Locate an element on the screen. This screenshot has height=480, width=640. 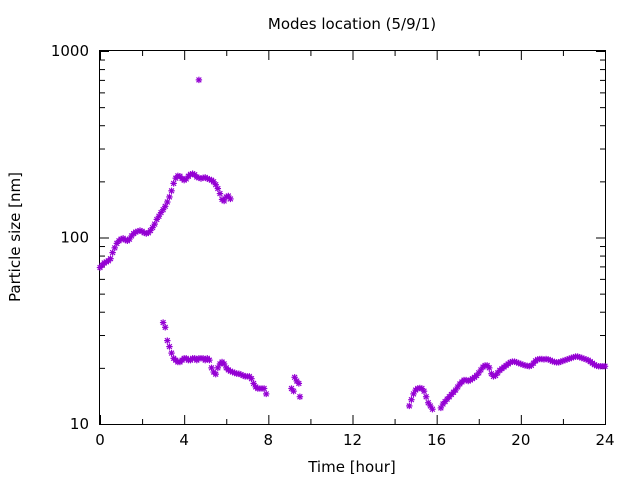
y-tick-label: 1000 is located at coordinates (70, 51).